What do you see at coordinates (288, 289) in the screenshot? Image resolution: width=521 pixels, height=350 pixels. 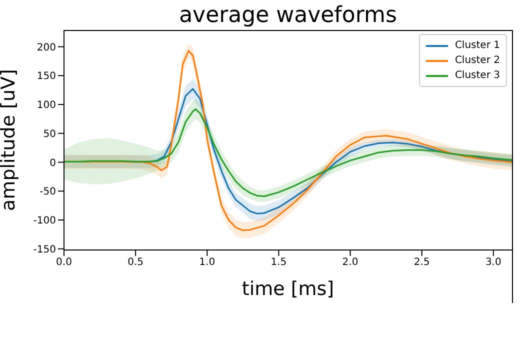 I see `x-axis-title: time [ms]` at bounding box center [288, 289].